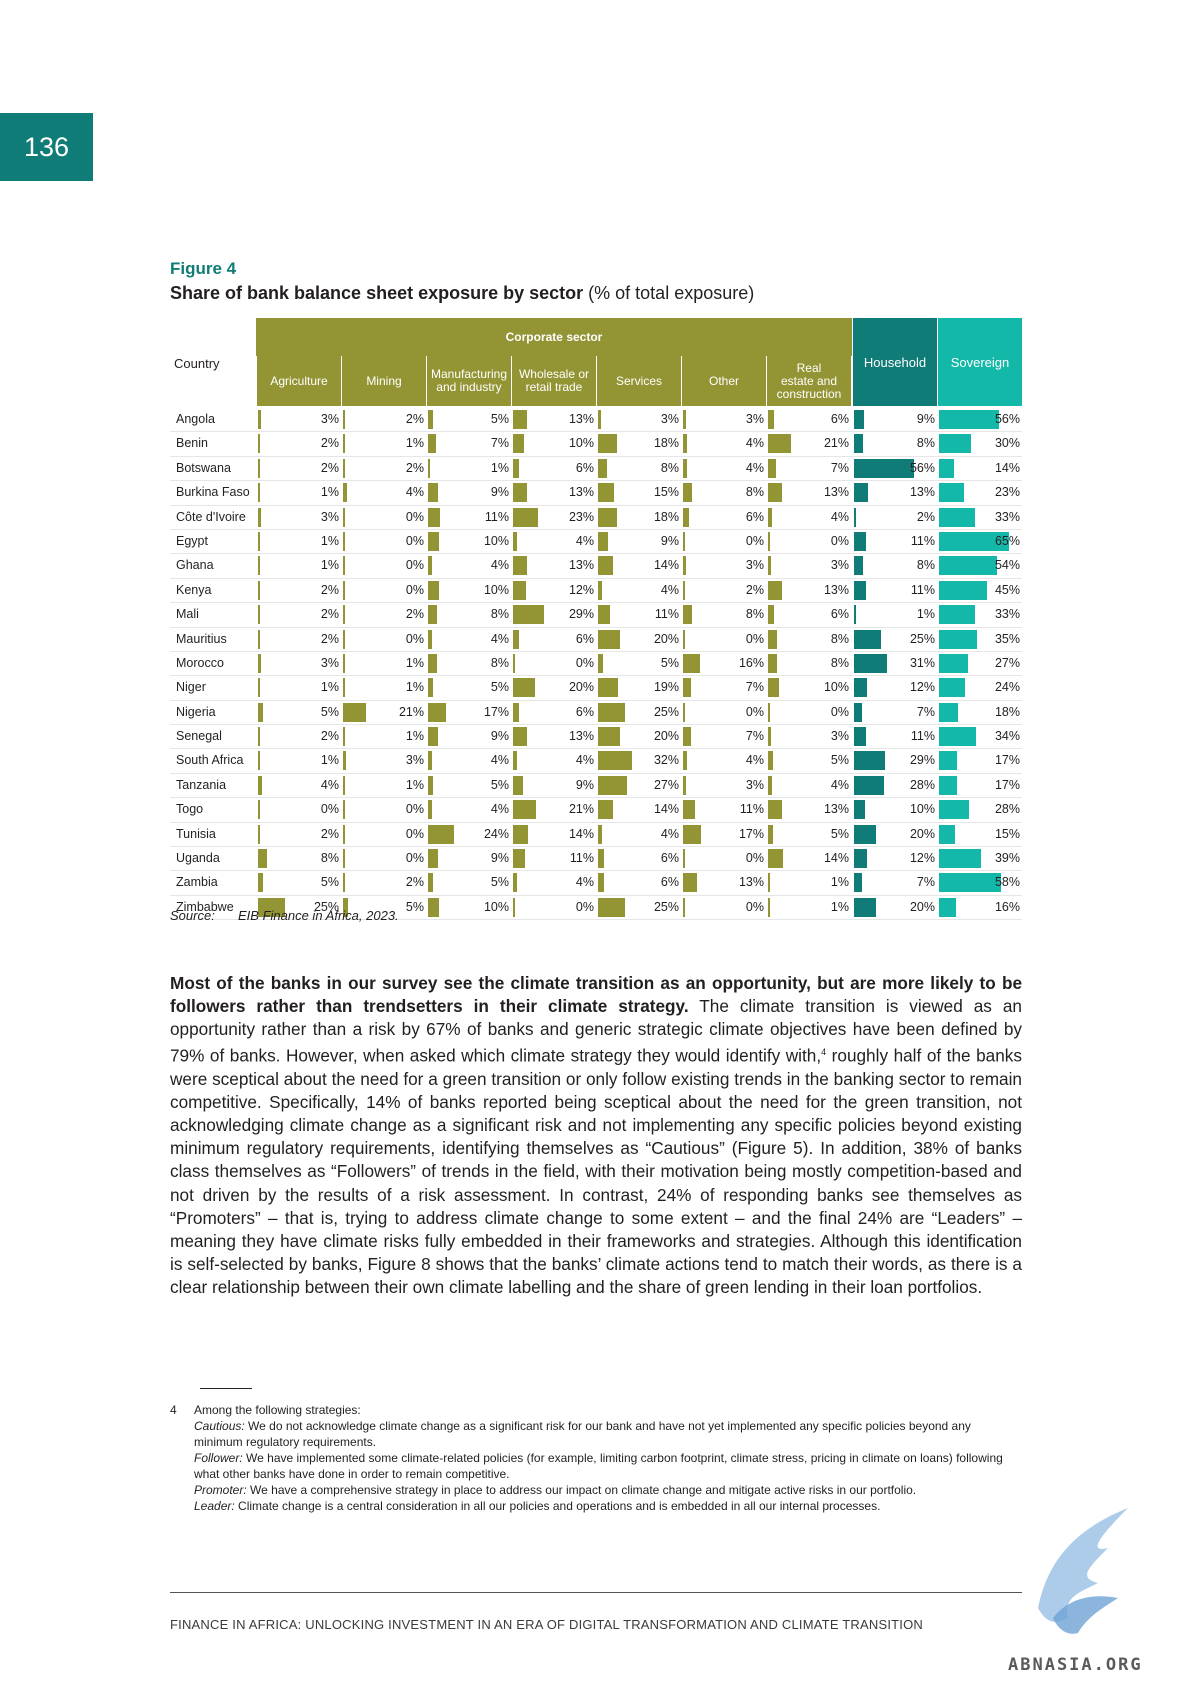  Describe the element at coordinates (723, 687) in the screenshot. I see `table-cell: 7%` at that location.